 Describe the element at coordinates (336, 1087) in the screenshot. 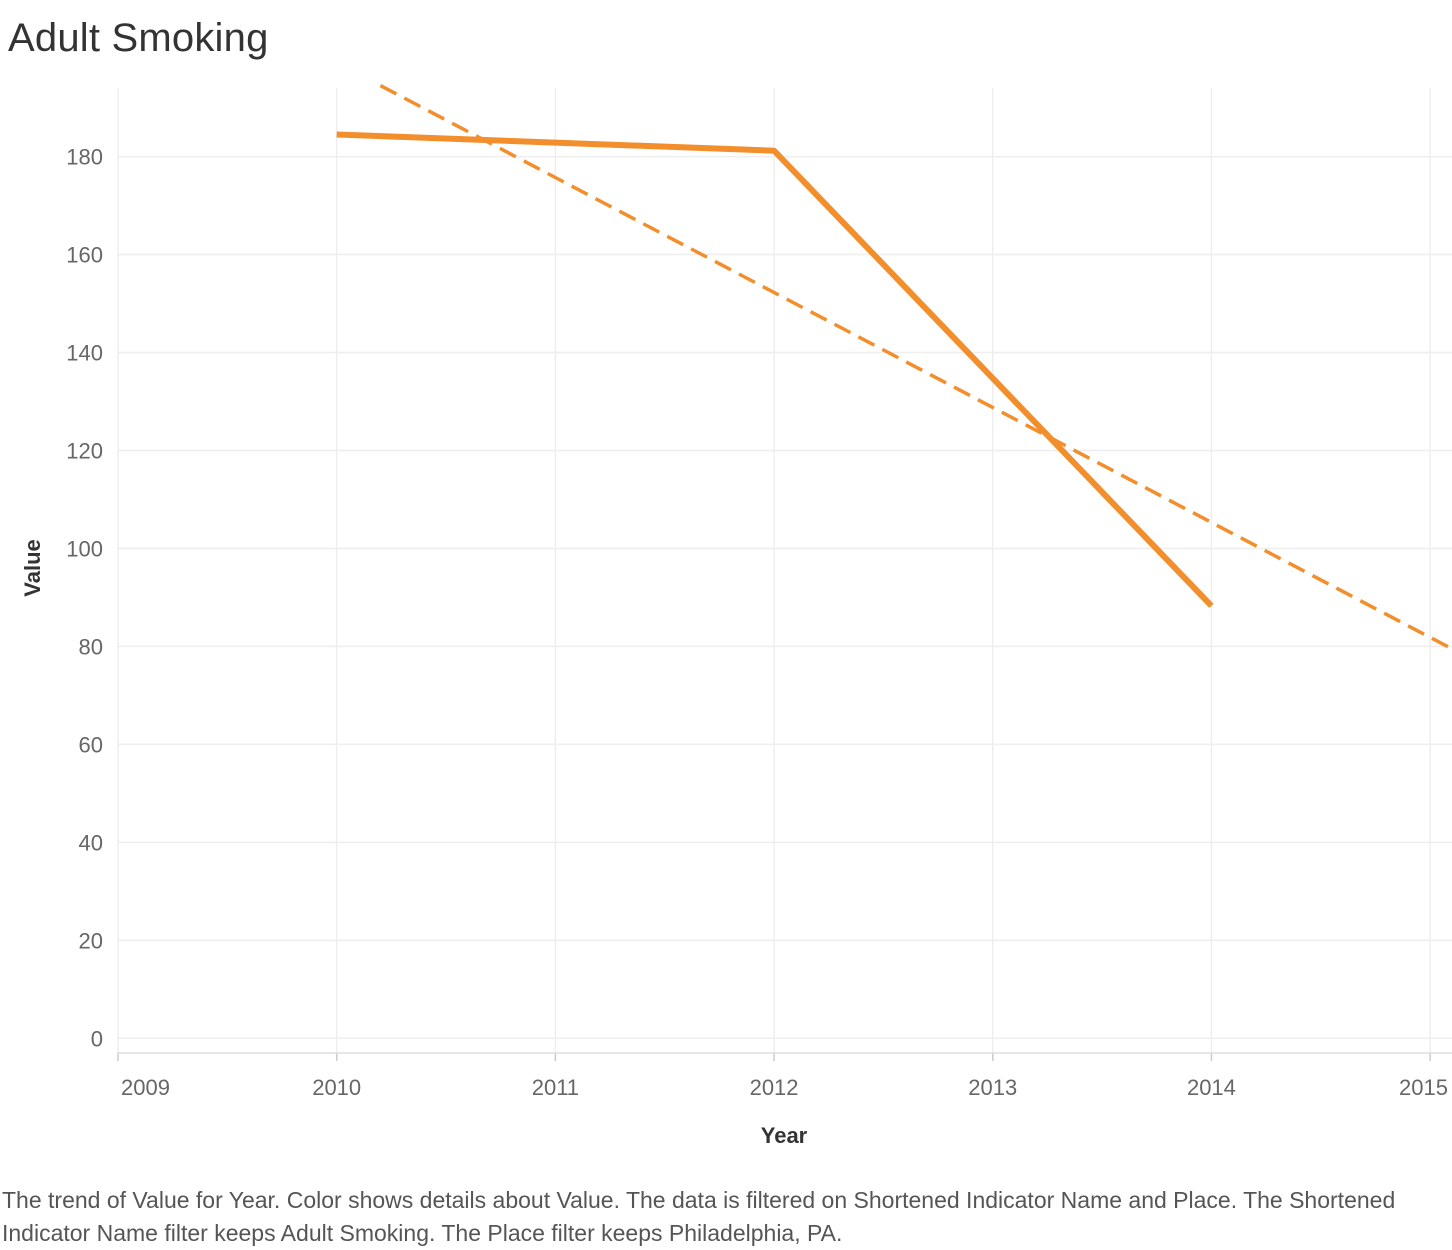

I see `x-tick-label: 2010` at that location.